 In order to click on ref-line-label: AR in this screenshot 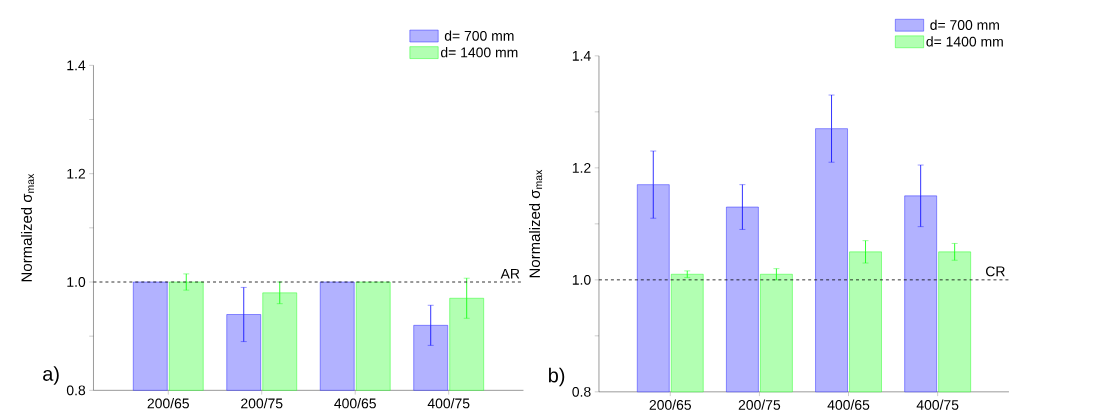, I will do `click(510, 273)`.